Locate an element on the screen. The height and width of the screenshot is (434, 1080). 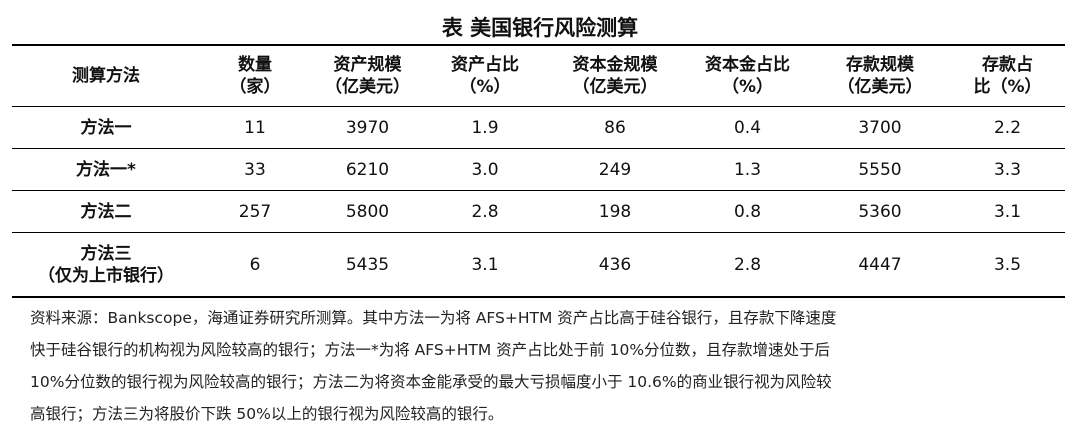
table-cell: 3700 is located at coordinates (880, 128).